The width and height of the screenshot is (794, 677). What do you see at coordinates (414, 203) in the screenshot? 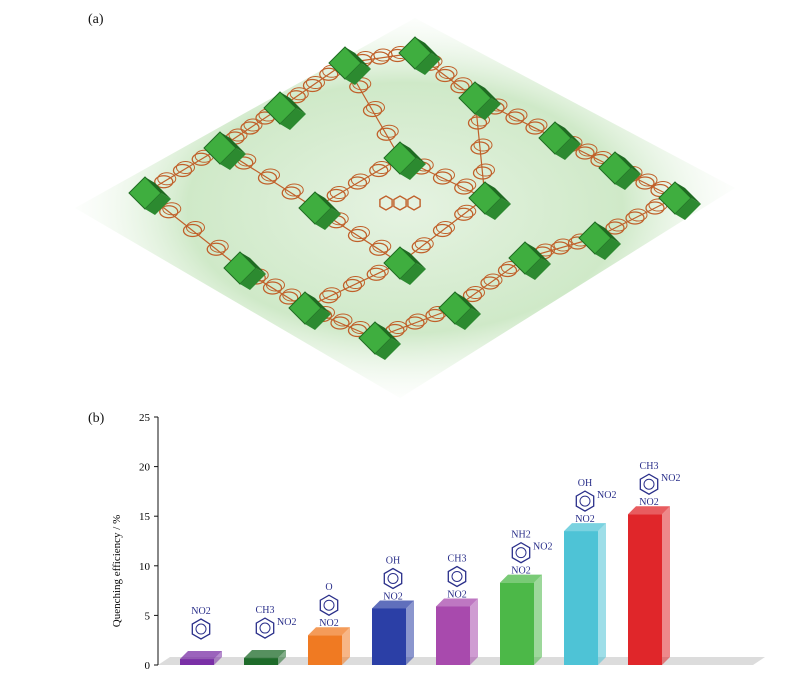
I see `central-ring` at bounding box center [414, 203].